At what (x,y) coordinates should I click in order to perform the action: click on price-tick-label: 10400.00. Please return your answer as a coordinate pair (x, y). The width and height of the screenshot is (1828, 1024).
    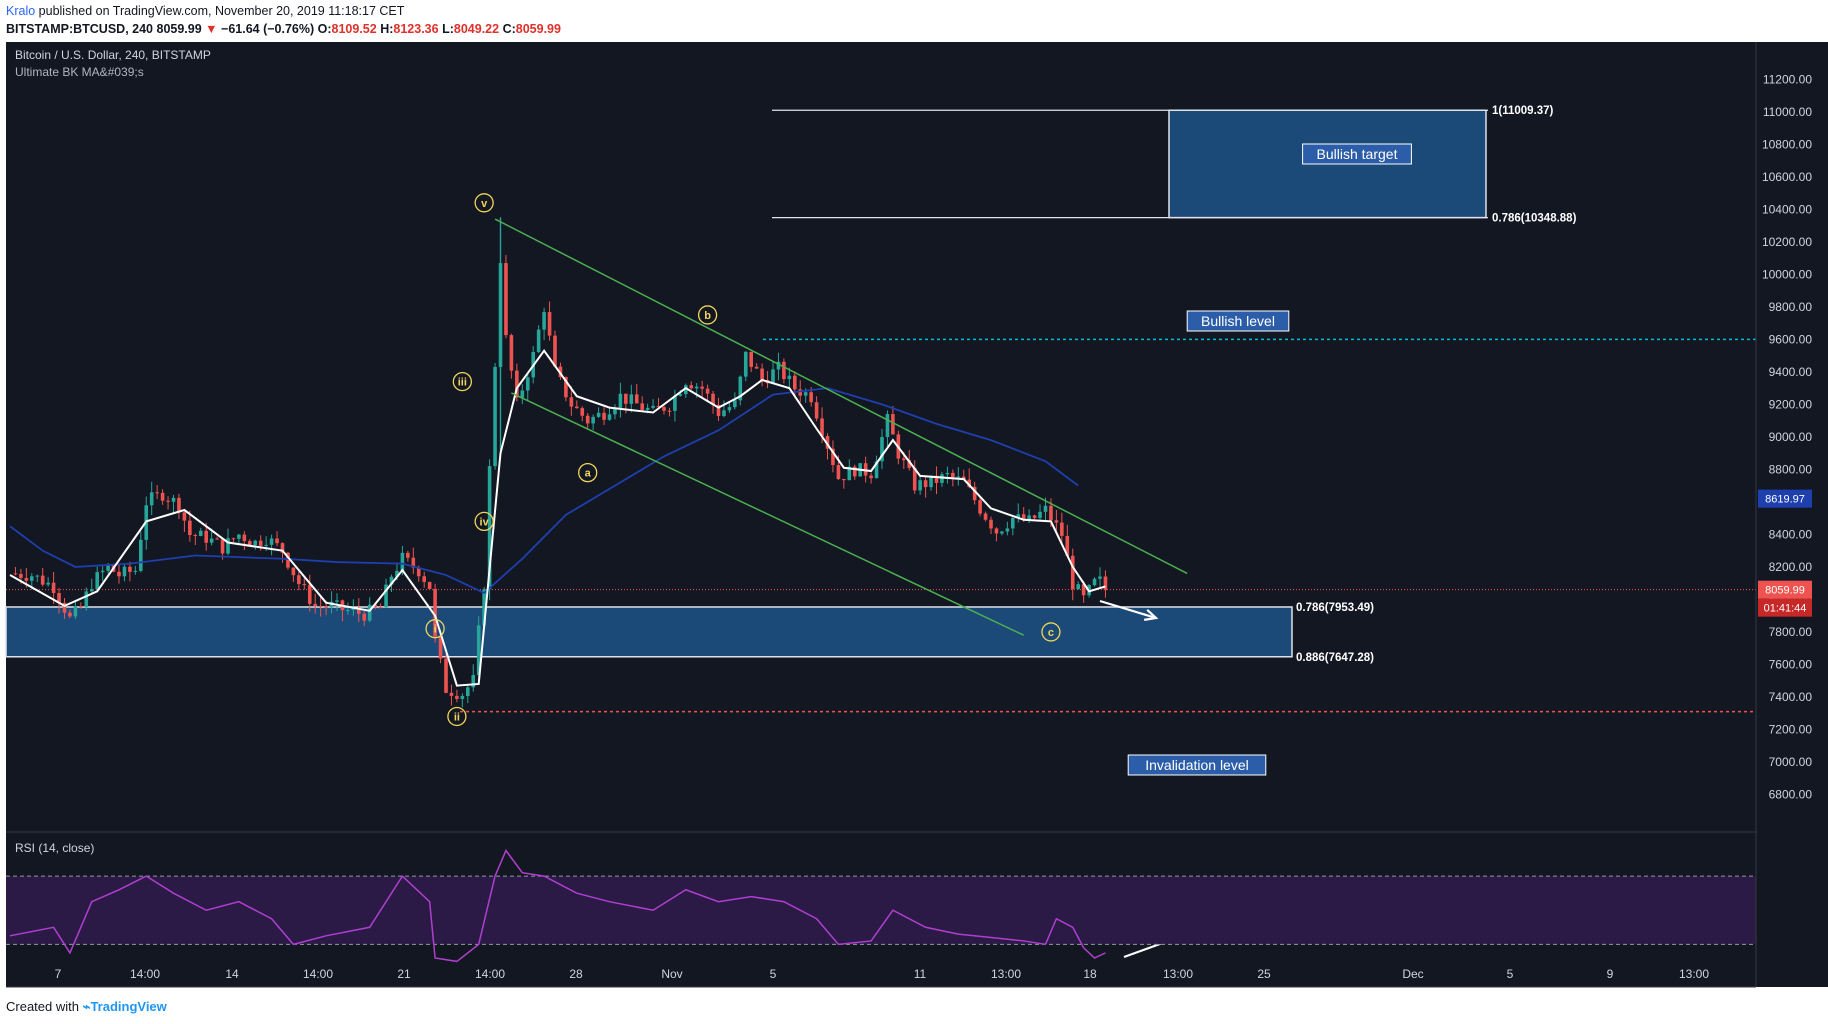
    Looking at the image, I should click on (1787, 209).